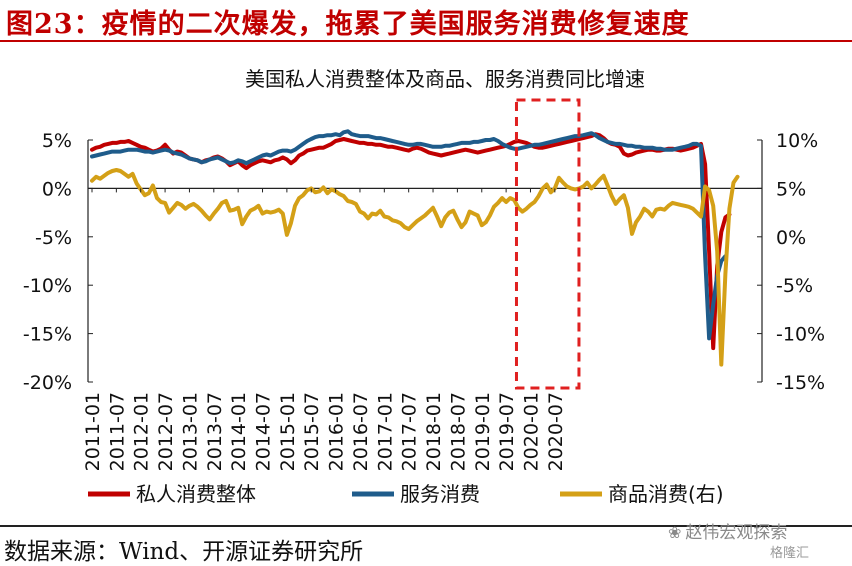 This screenshot has height=566, width=852. What do you see at coordinates (445, 79) in the screenshot?
I see `chart-title: 美国私人消费整体及商品、服务消费同比增速` at bounding box center [445, 79].